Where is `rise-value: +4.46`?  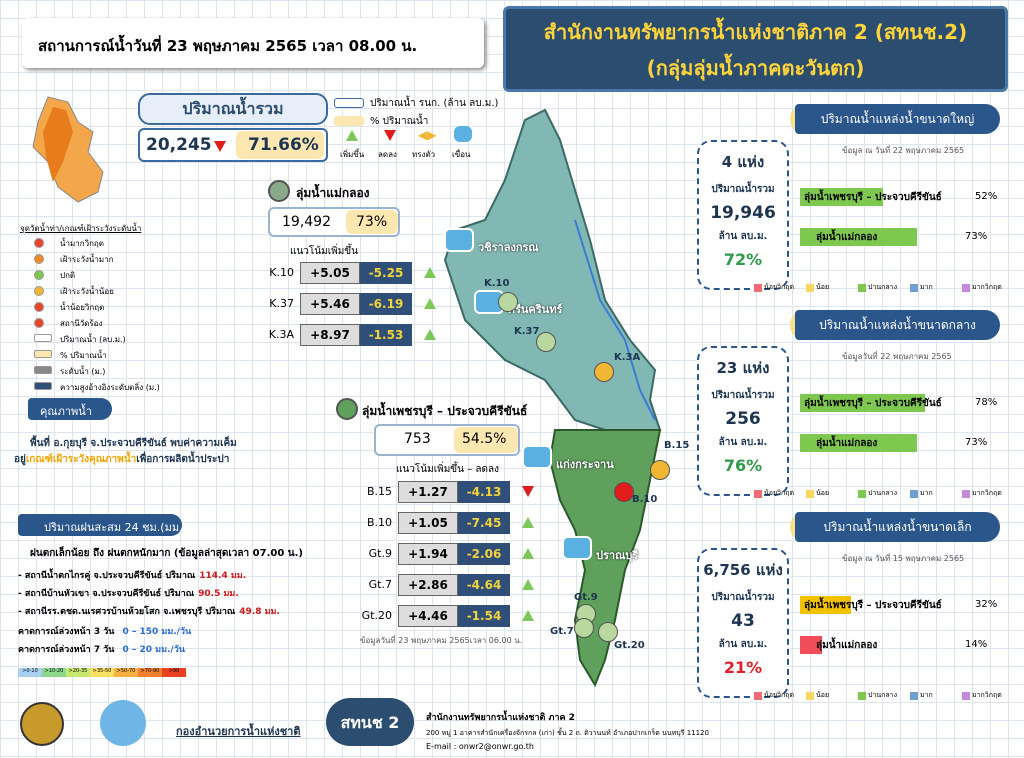
rise-value: +4.46 is located at coordinates (428, 616).